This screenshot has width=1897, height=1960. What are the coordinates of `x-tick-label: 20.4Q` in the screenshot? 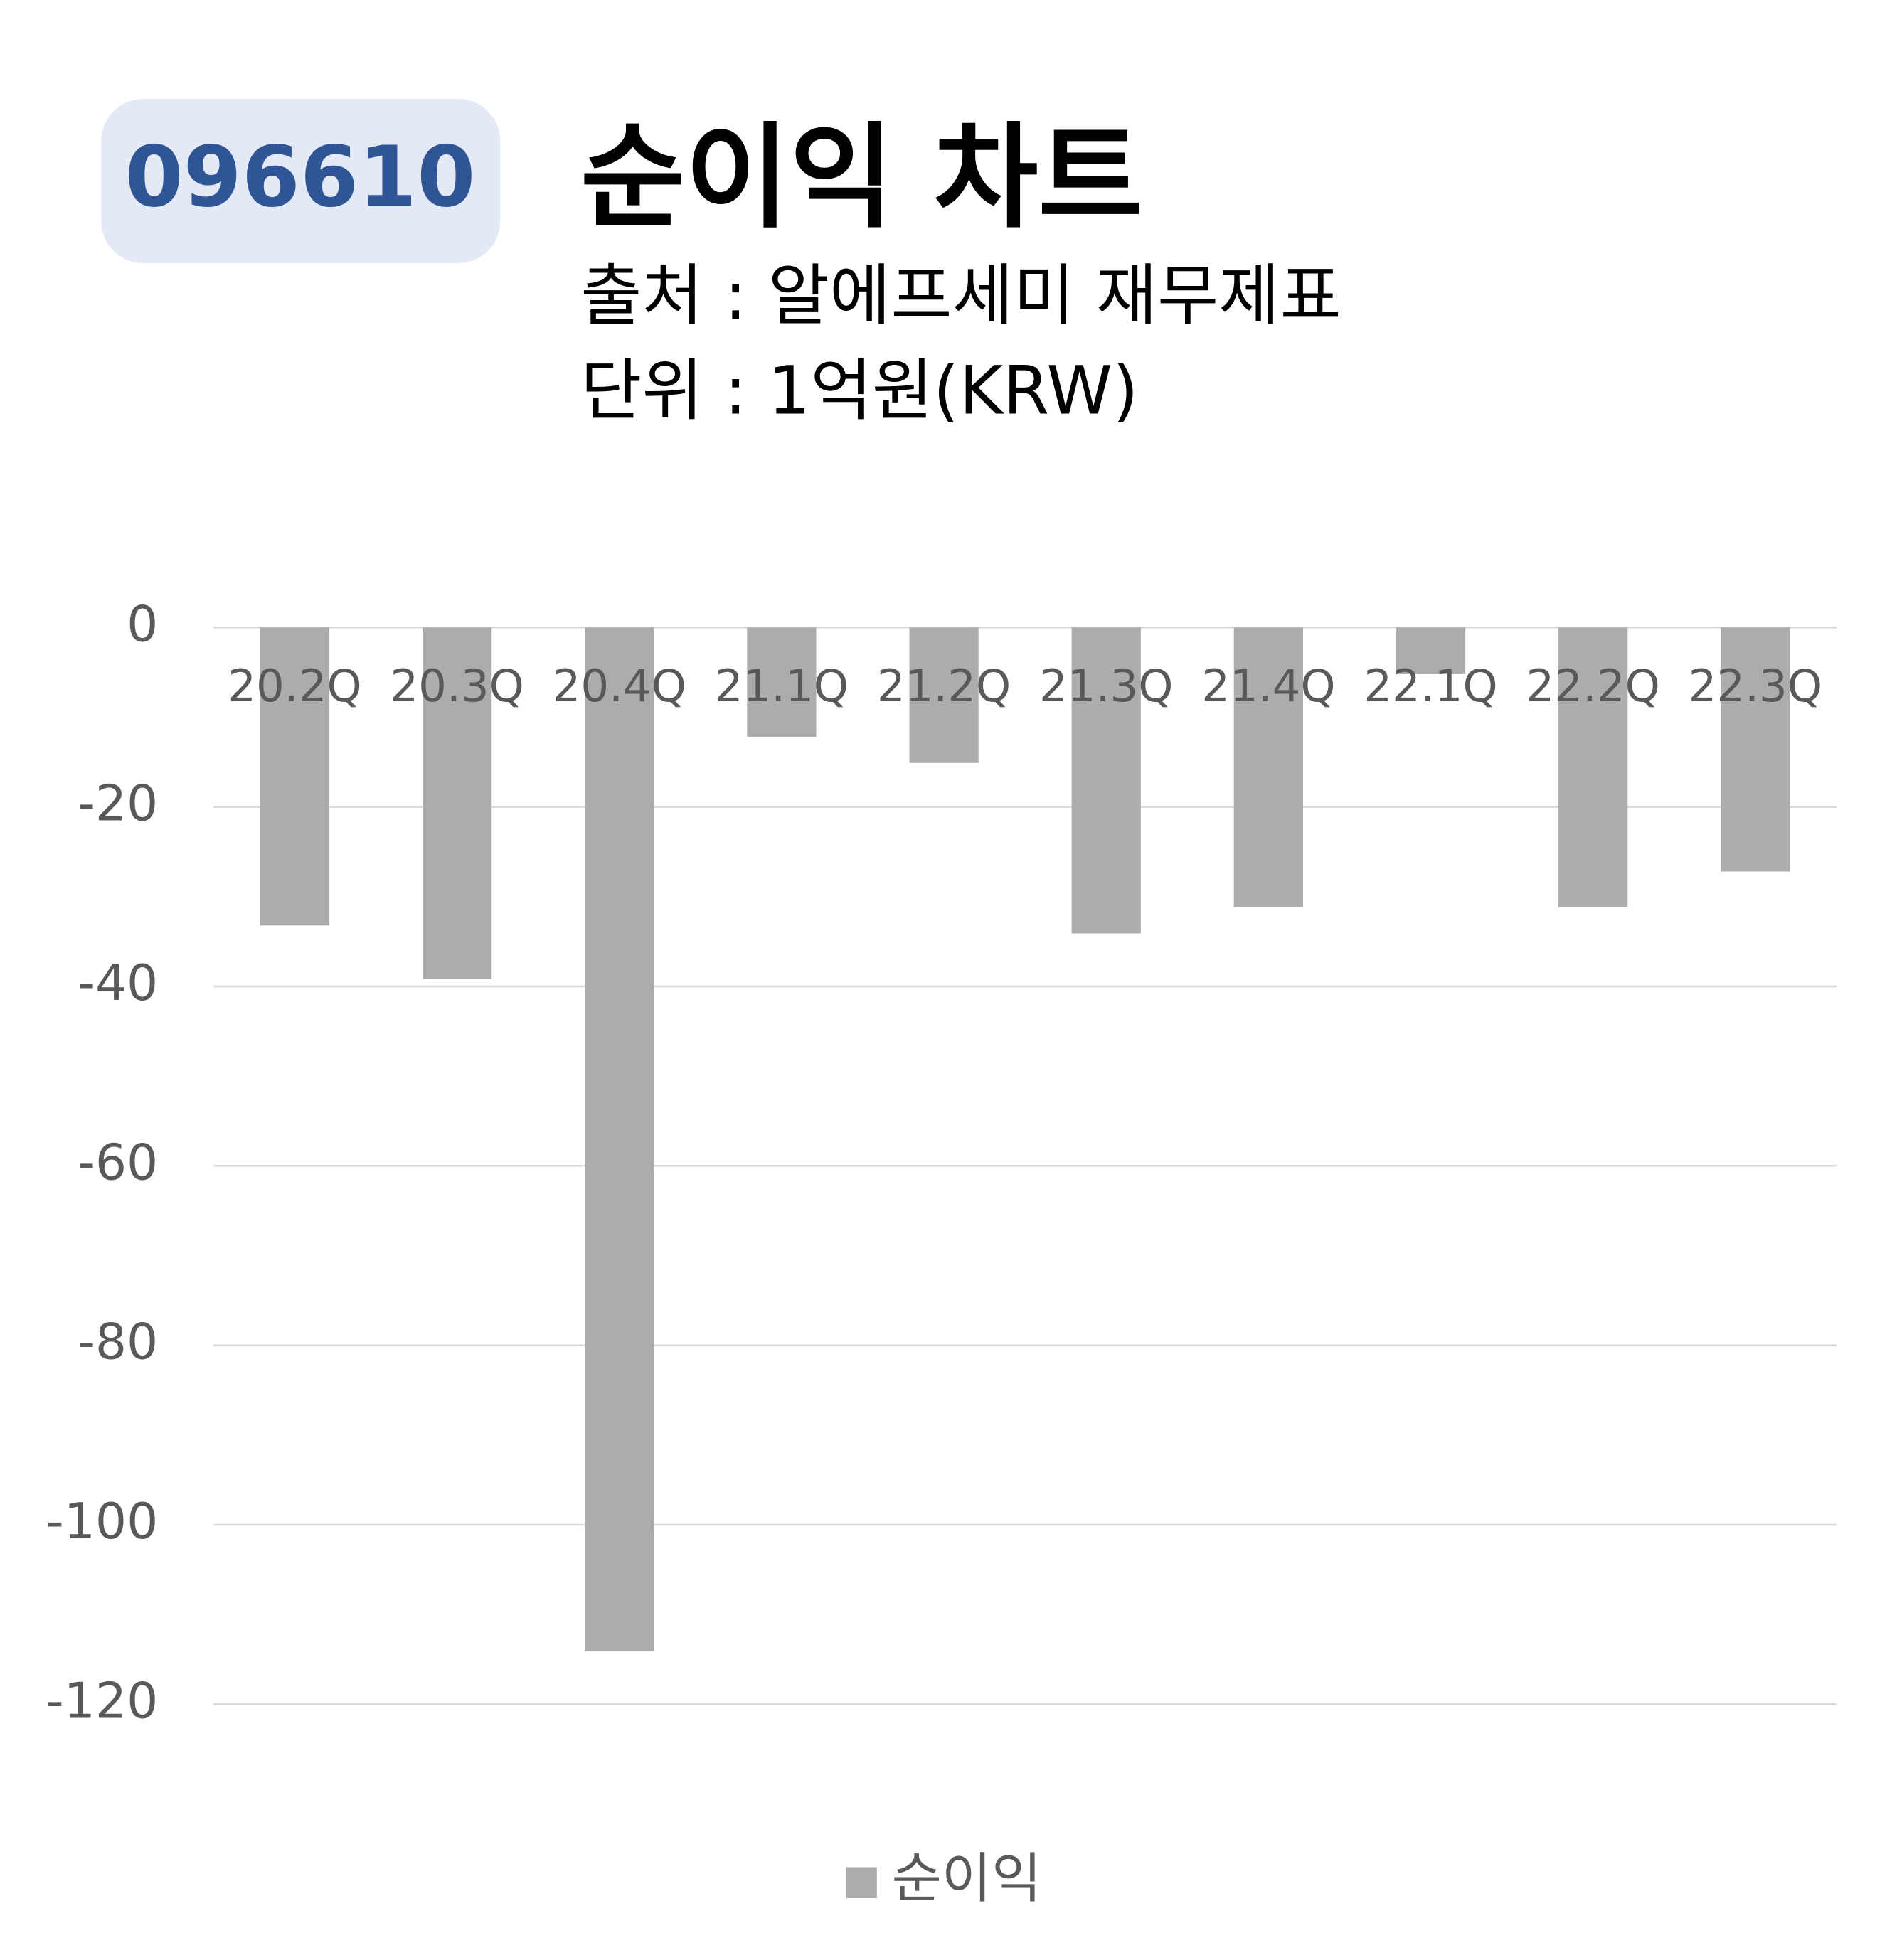 It's located at (619, 686).